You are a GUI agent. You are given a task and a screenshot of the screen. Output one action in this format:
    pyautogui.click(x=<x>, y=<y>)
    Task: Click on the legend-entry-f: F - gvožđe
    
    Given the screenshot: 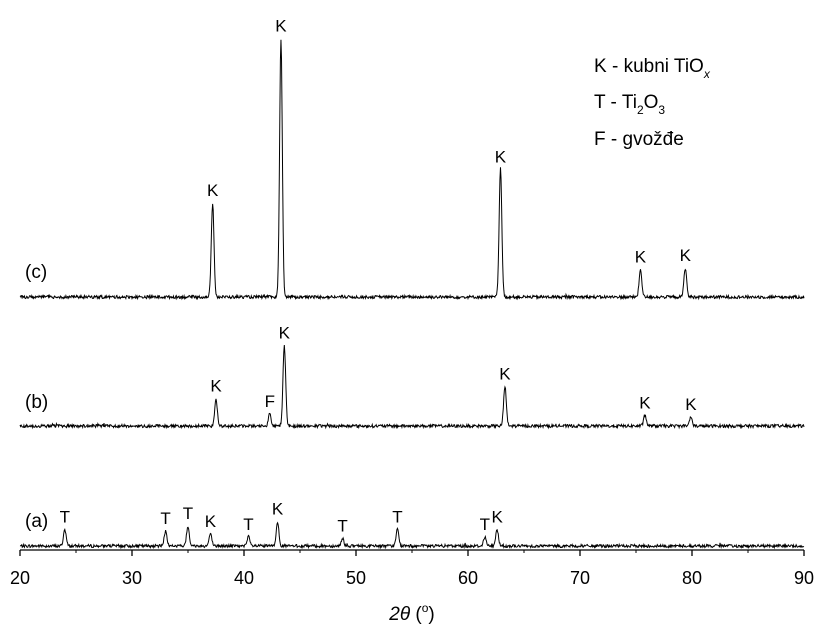 What is the action you would take?
    pyautogui.click(x=639, y=139)
    